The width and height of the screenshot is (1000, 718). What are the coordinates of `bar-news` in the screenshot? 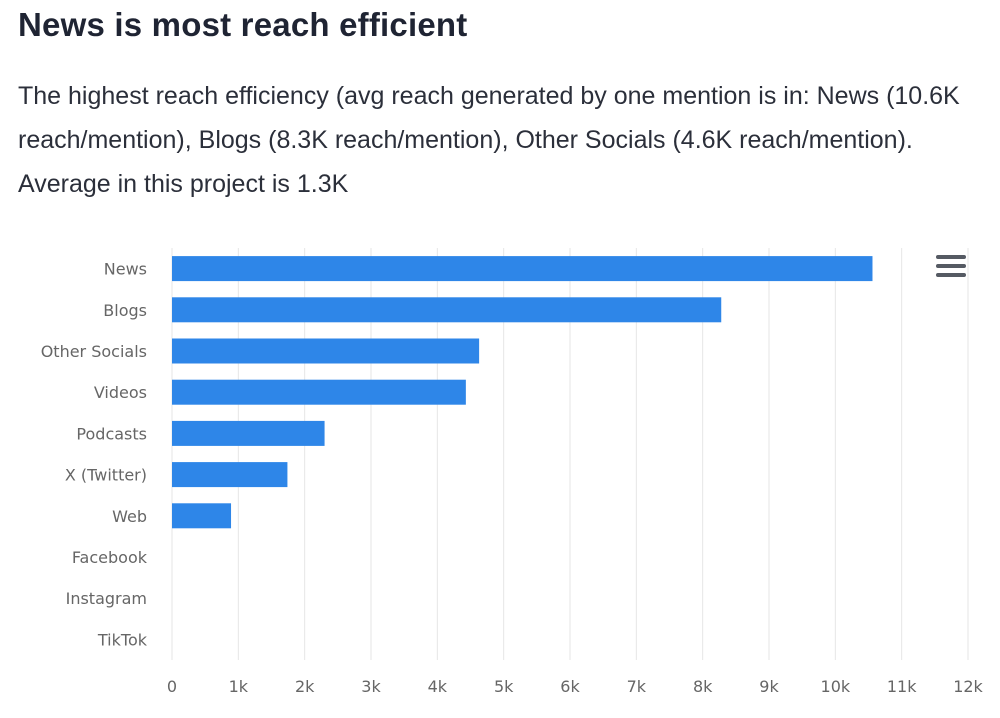 It's located at (522, 269).